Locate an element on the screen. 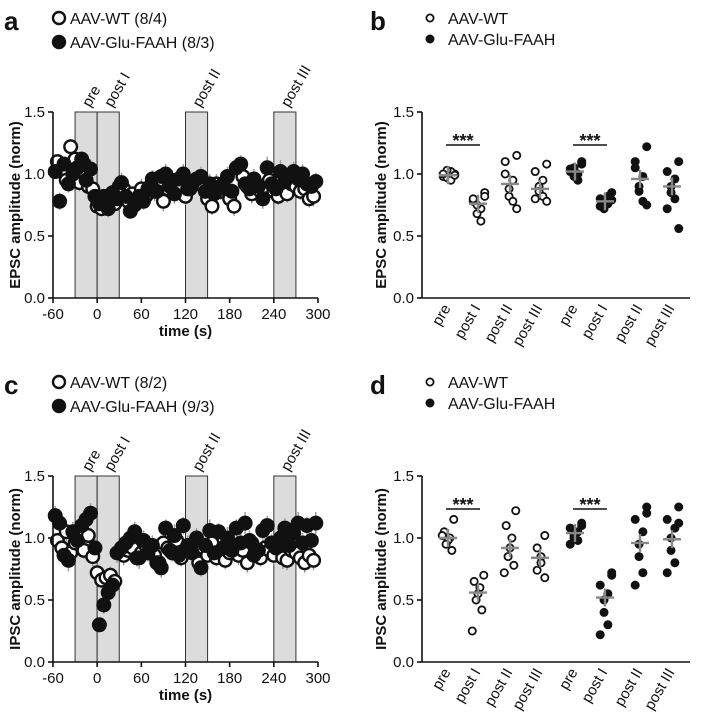 The height and width of the screenshot is (719, 702). window-label: post I is located at coordinates (117, 90).